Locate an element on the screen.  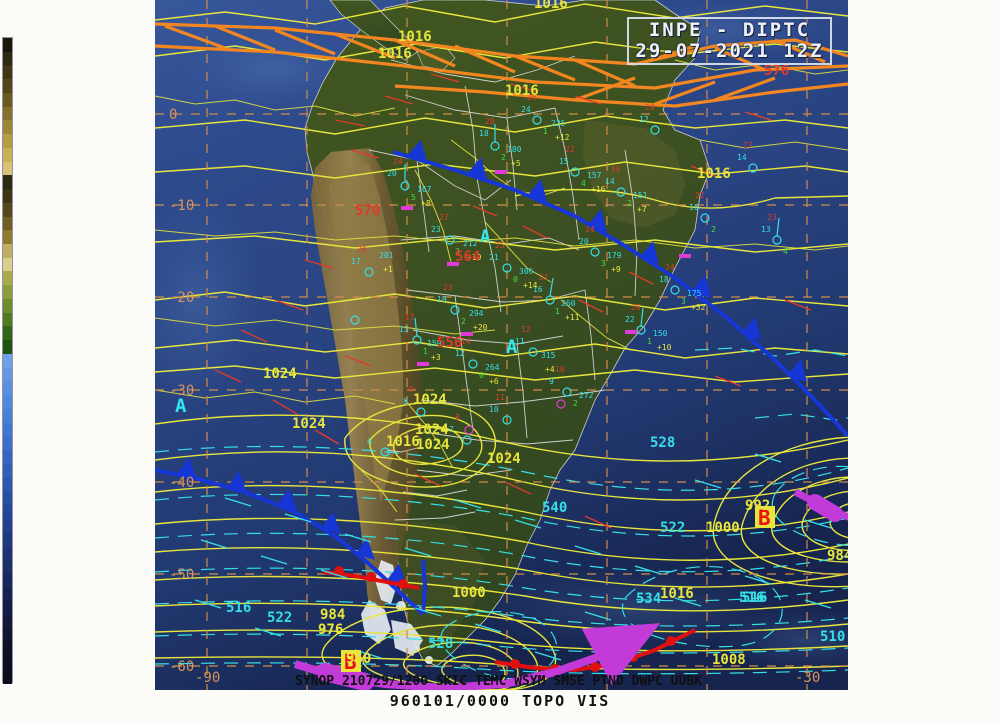
svg-text: 26 is located at coordinates (532, 97).